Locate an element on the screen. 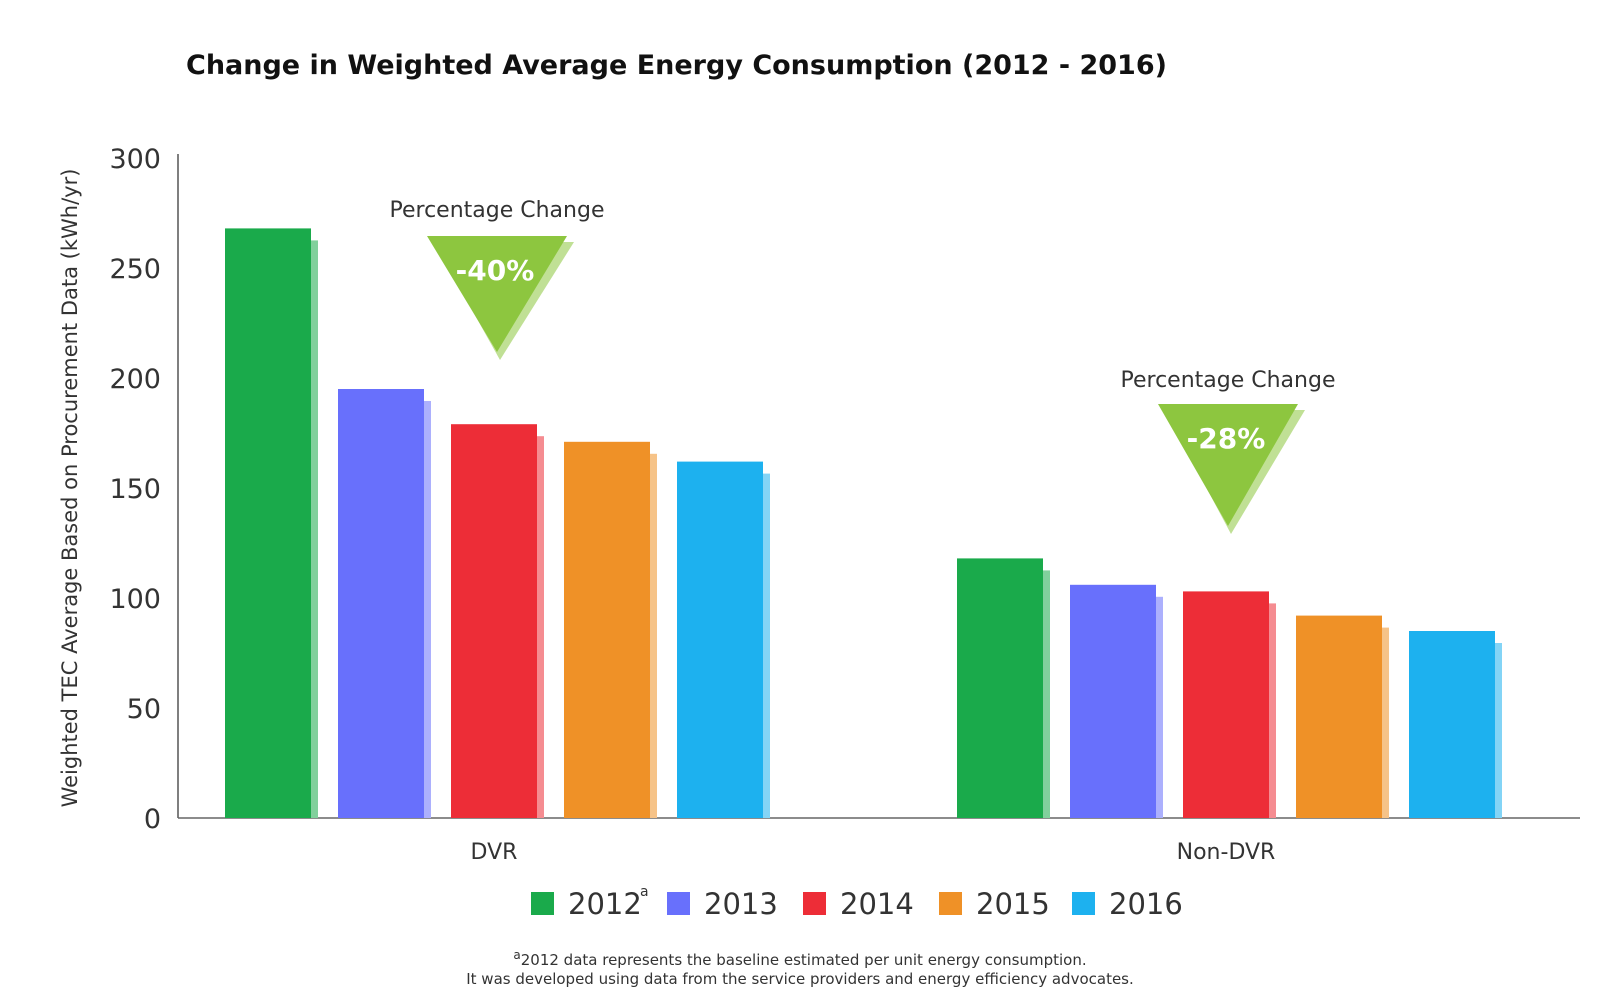  legend-label-2016: 2016 is located at coordinates (1146, 904).